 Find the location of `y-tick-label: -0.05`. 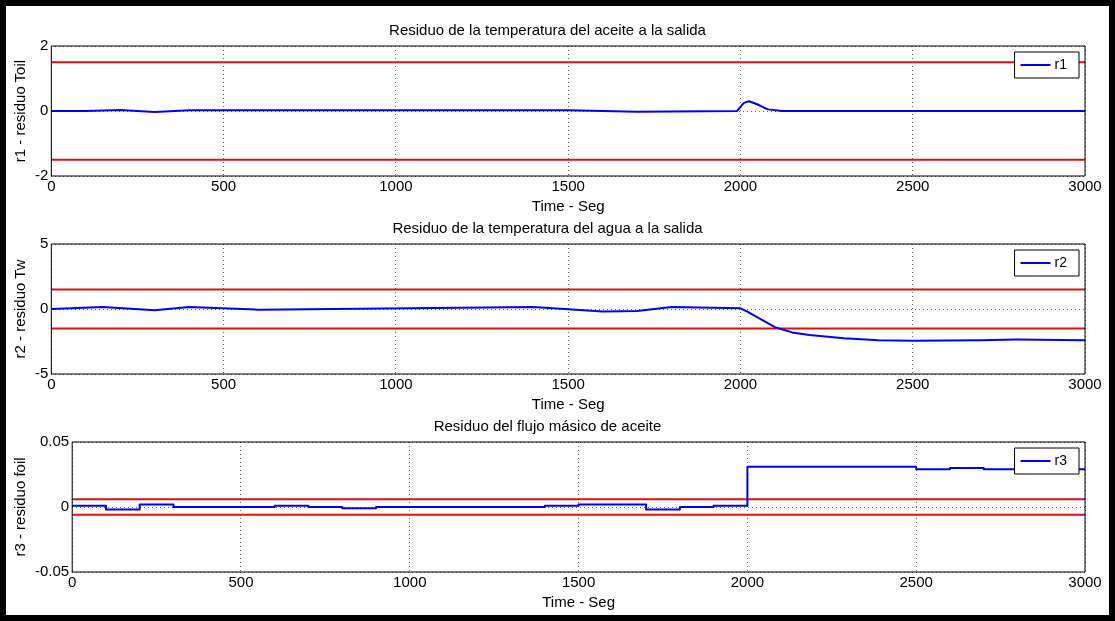

y-tick-label: -0.05 is located at coordinates (52, 571).